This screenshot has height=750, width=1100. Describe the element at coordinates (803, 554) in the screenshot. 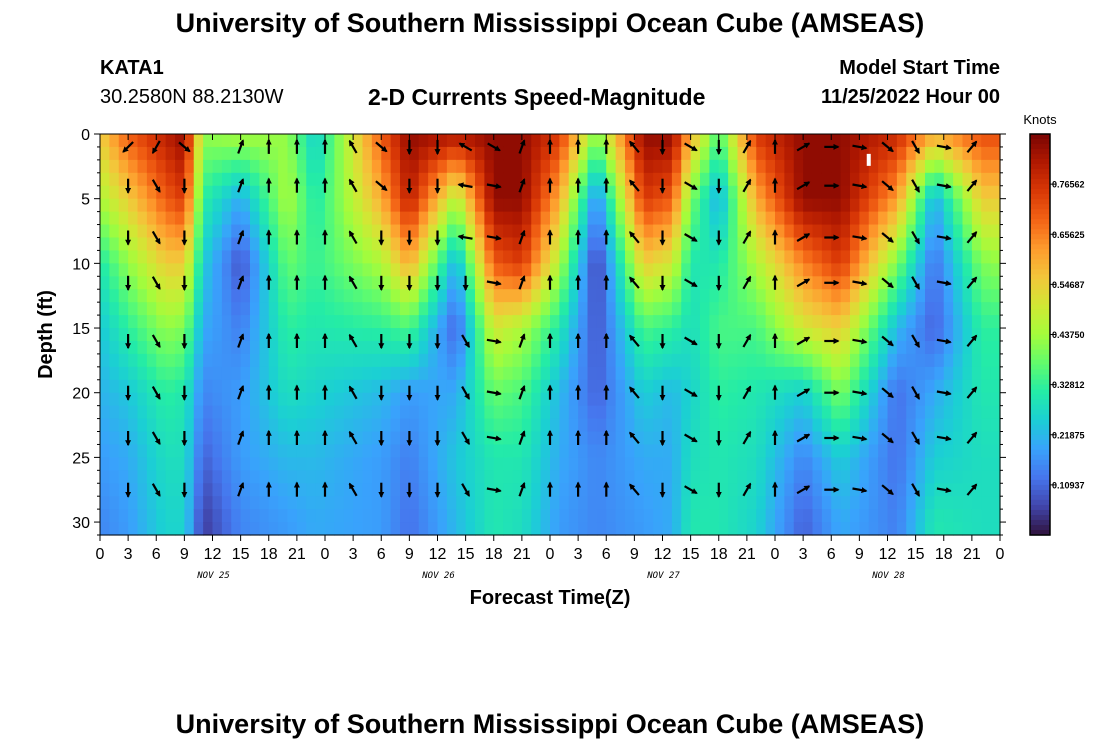

I see `x-tick-label: 3` at that location.